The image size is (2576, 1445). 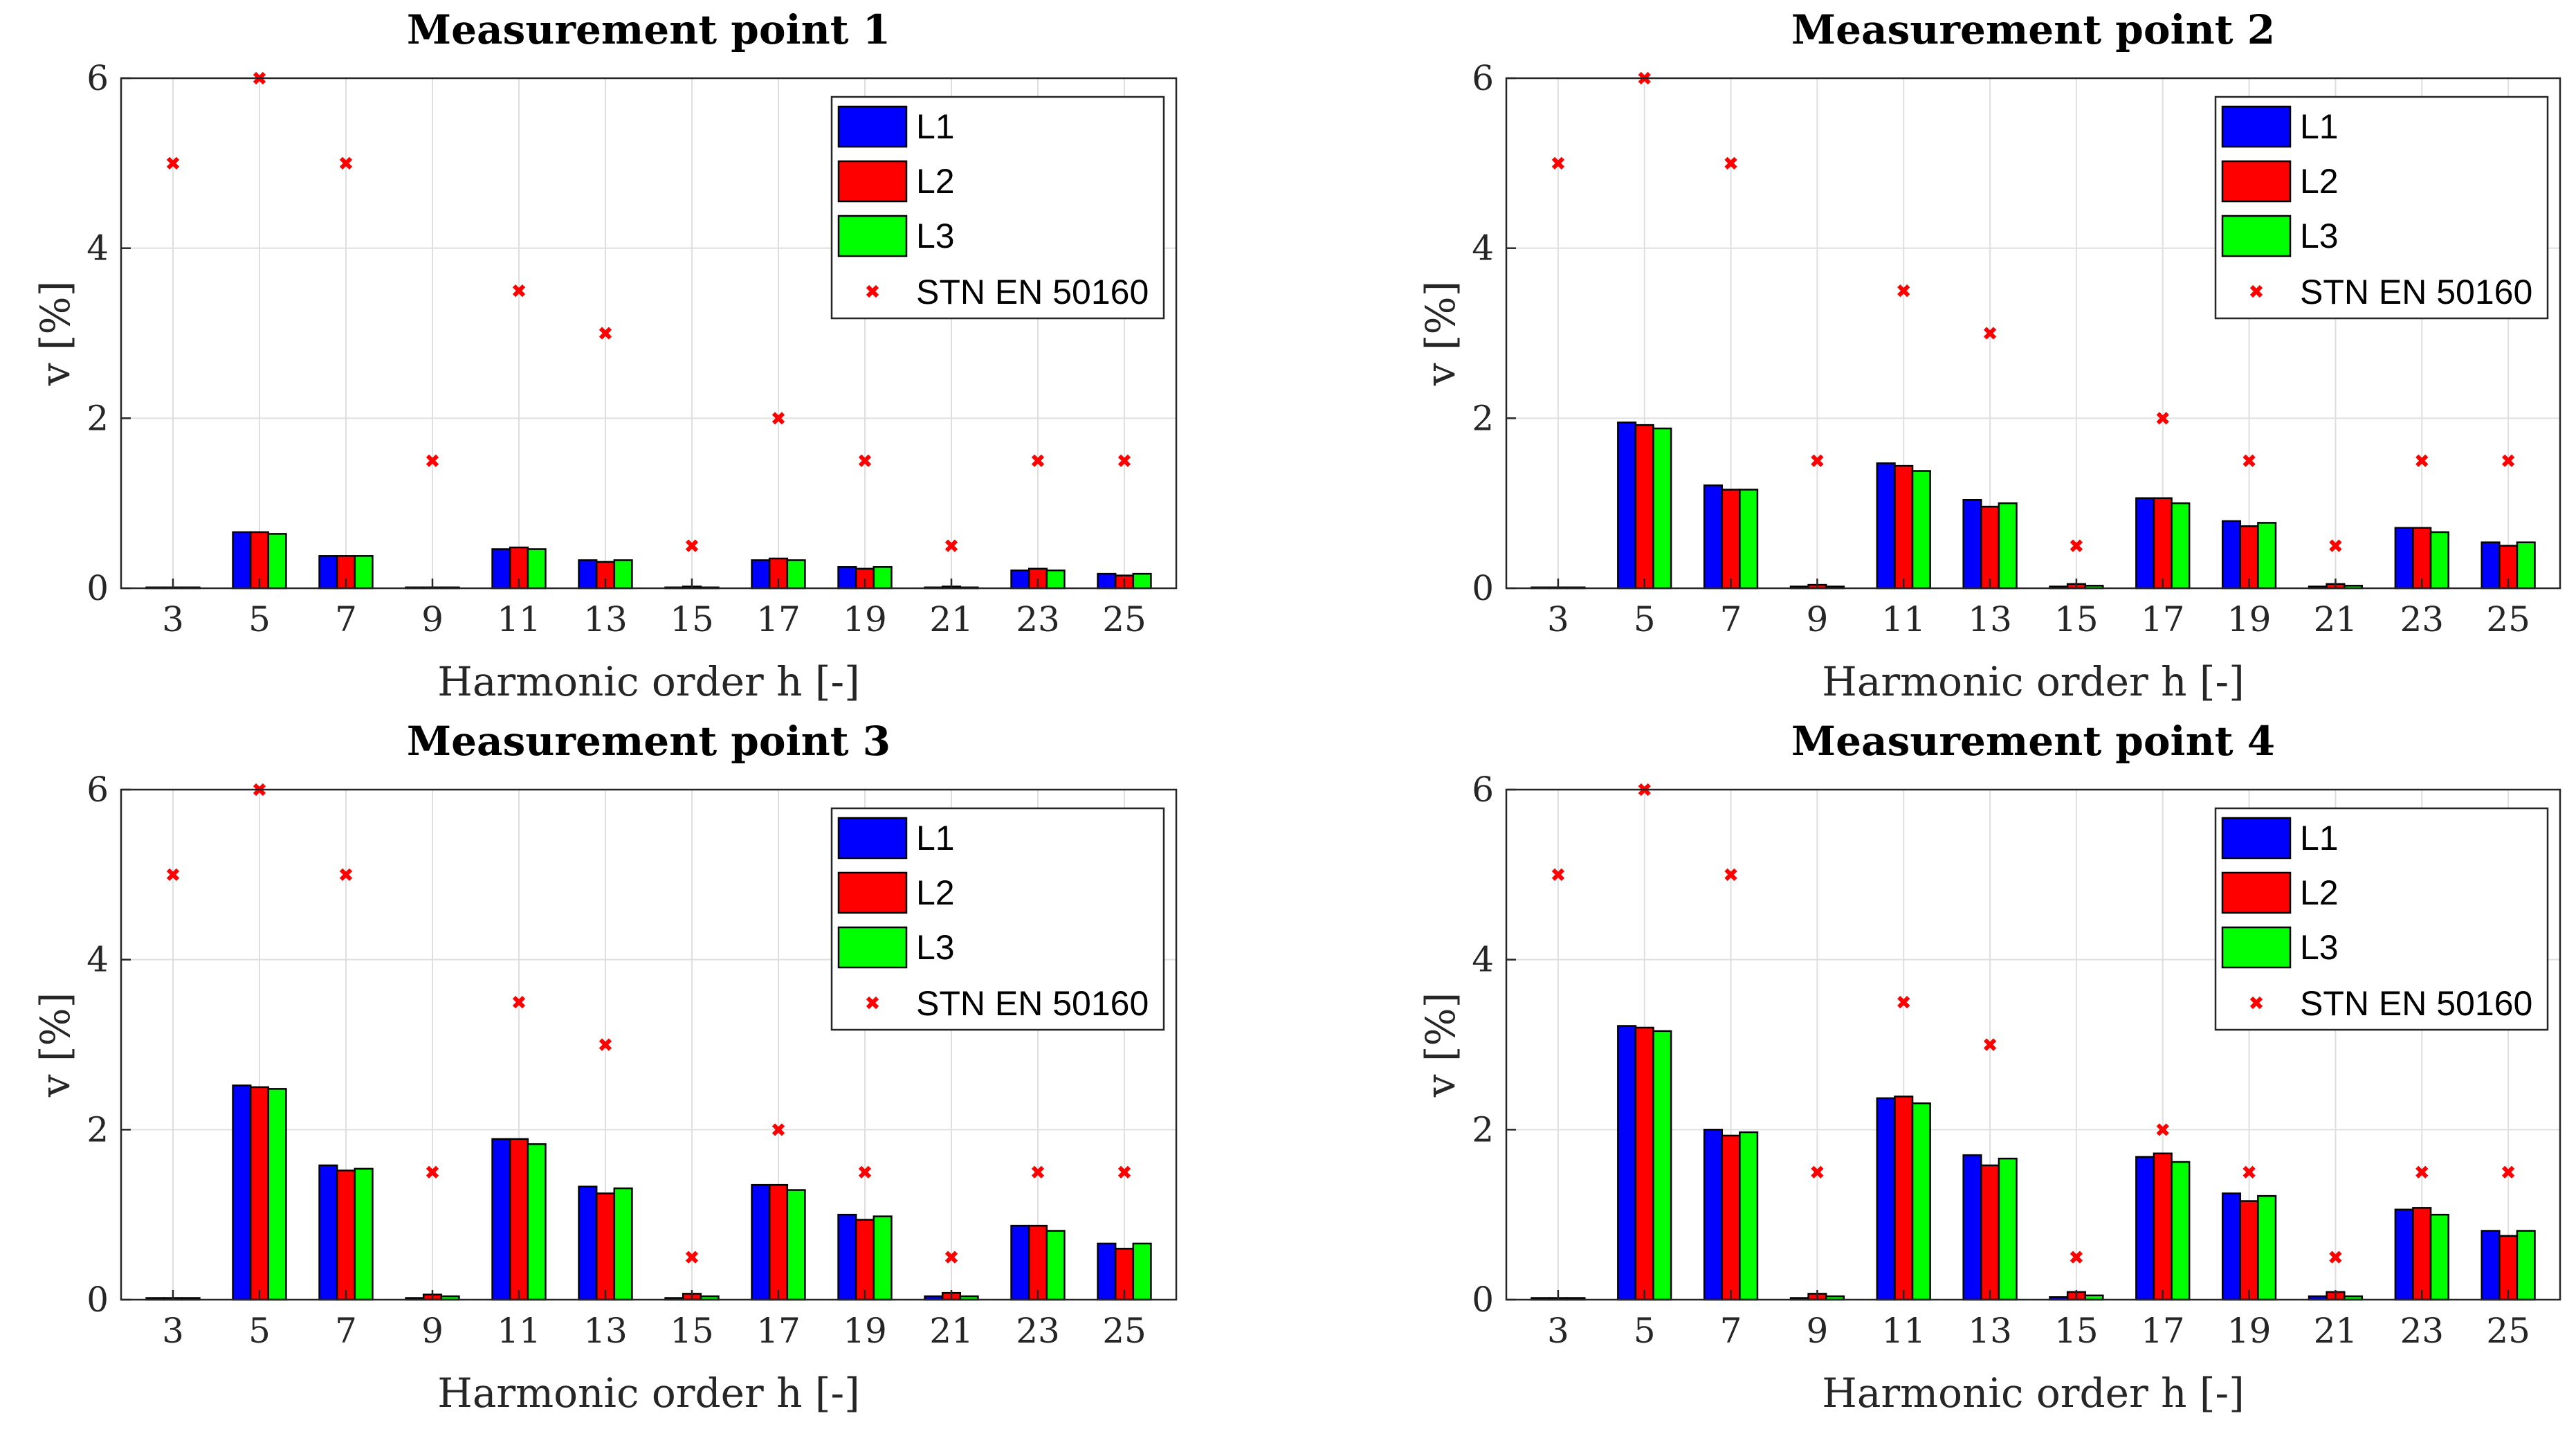 I want to click on legend-label-l2: L2, so click(x=936, y=181).